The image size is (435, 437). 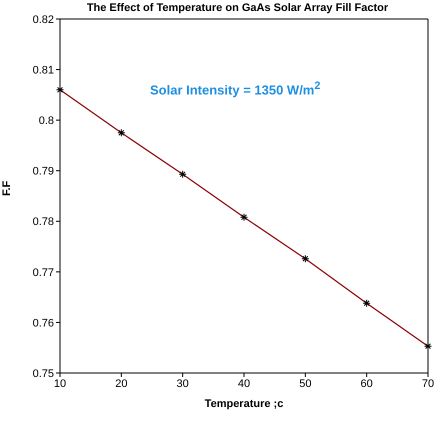 What do you see at coordinates (235, 89) in the screenshot?
I see `annotation: Solar Intensity = 1350 W/m$^{2}$` at bounding box center [235, 89].